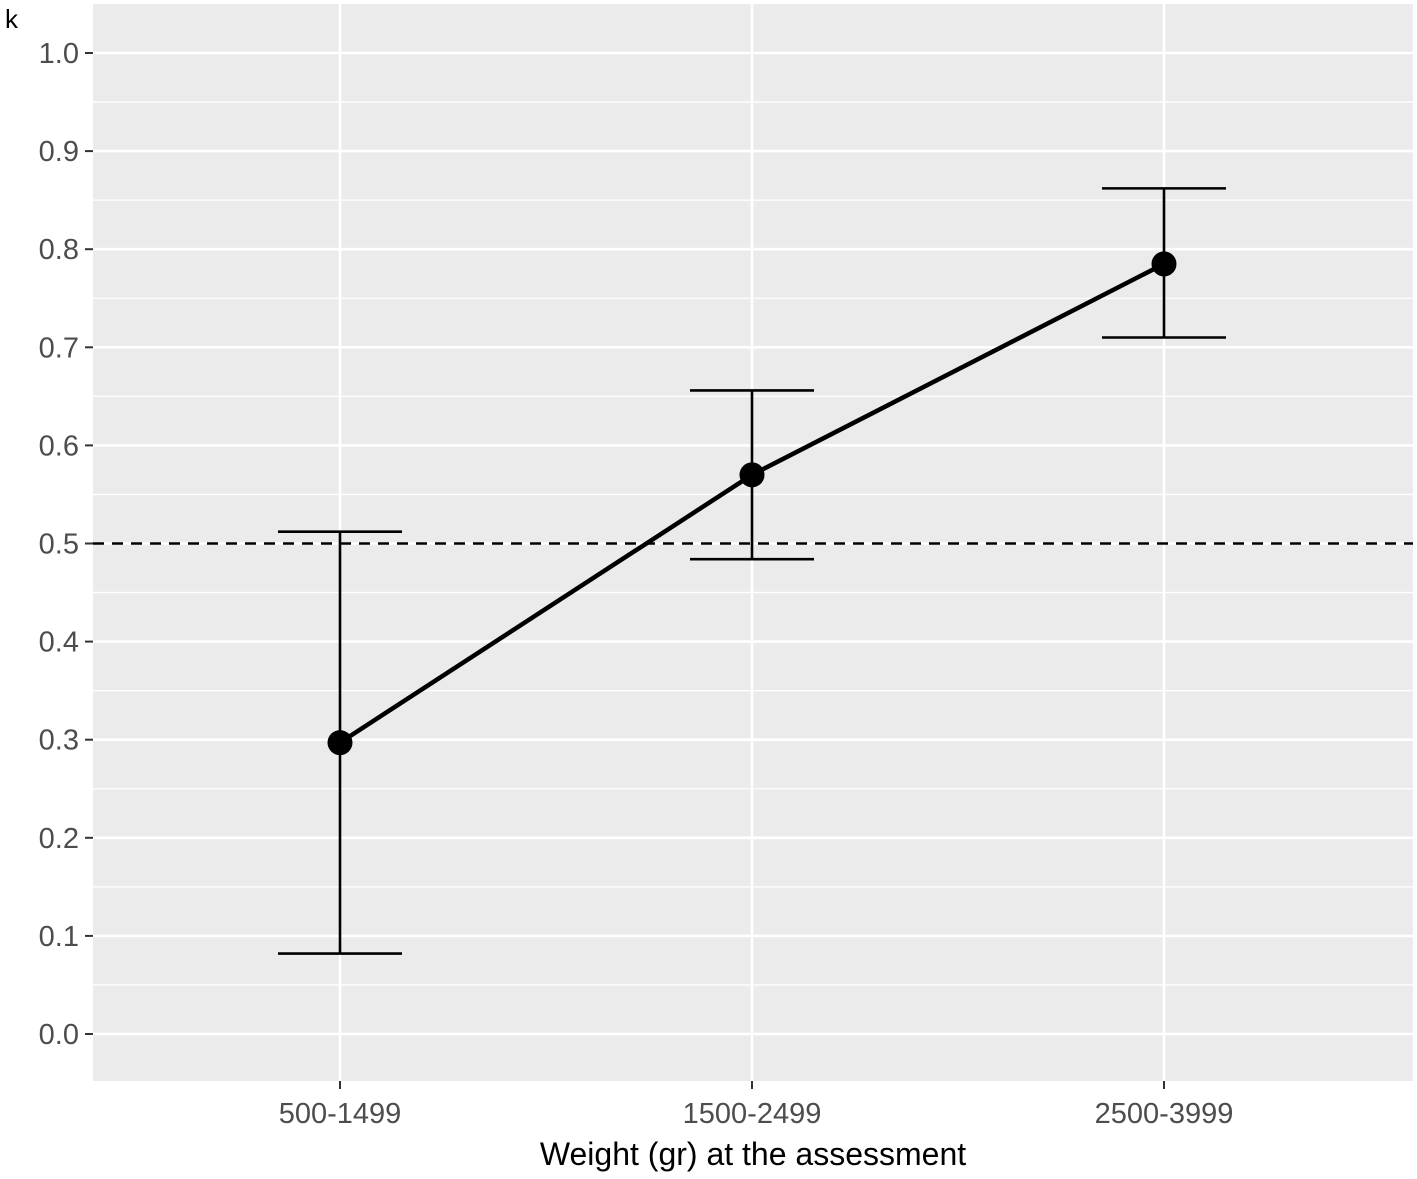  What do you see at coordinates (59, 937) in the screenshot?
I see `y-tick-label: 0.1` at bounding box center [59, 937].